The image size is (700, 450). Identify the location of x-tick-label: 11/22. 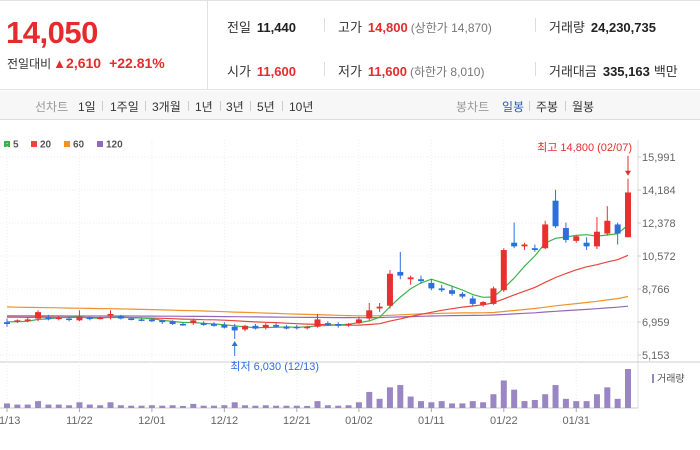
(79, 421).